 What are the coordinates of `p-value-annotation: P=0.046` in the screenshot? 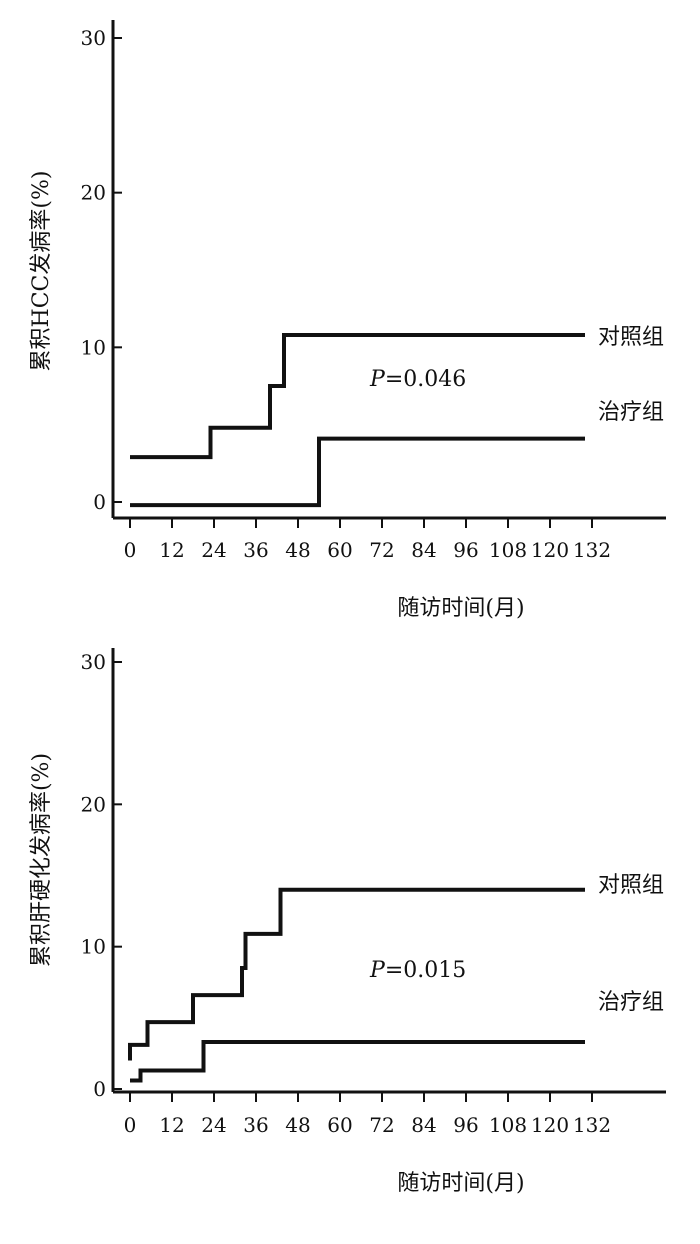 It's located at (417, 379).